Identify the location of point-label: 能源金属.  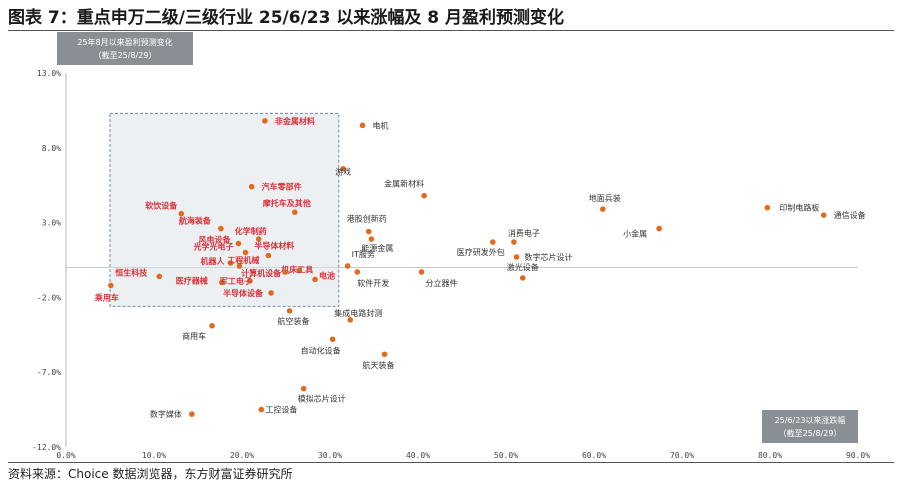
(377, 248).